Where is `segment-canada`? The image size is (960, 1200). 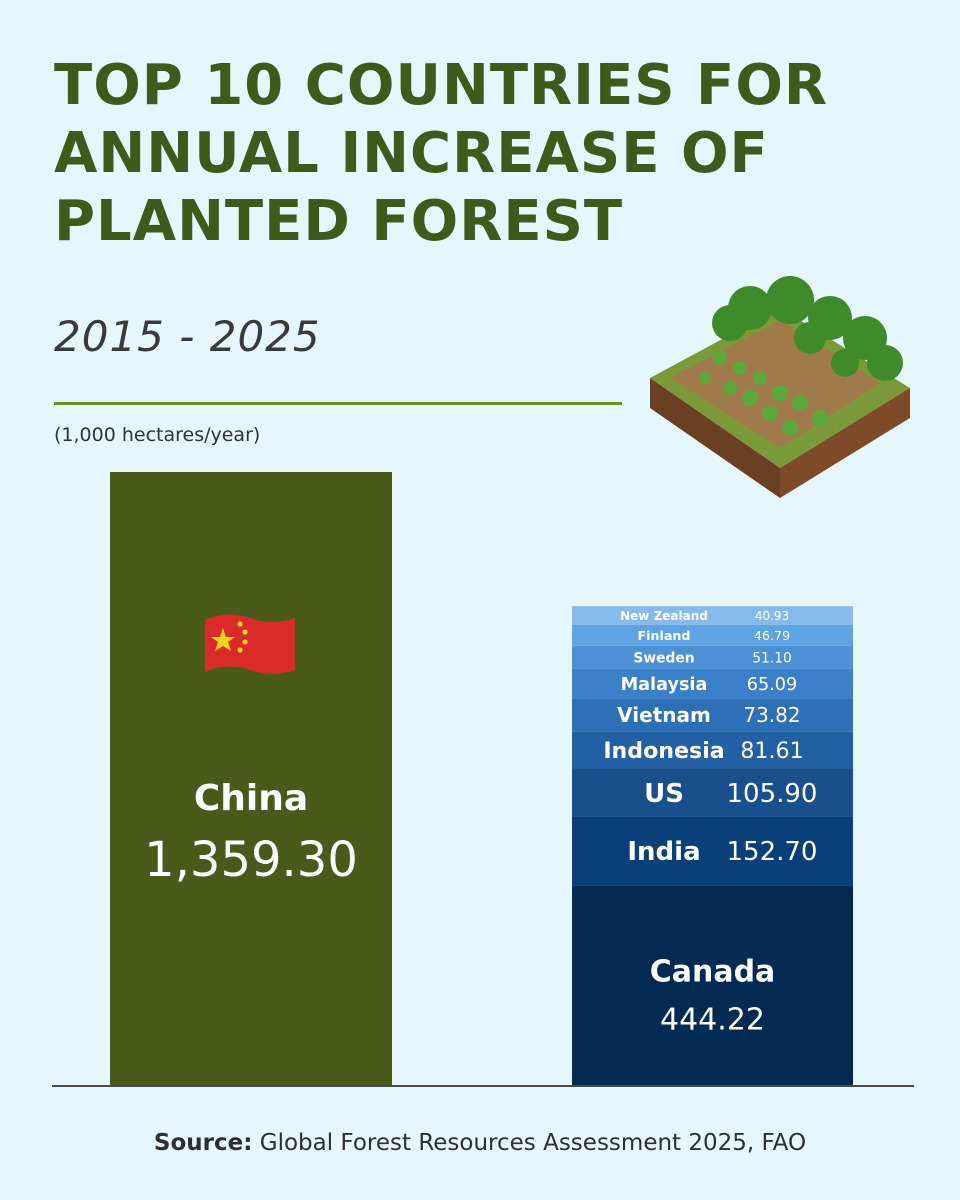
segment-canada is located at coordinates (712, 985).